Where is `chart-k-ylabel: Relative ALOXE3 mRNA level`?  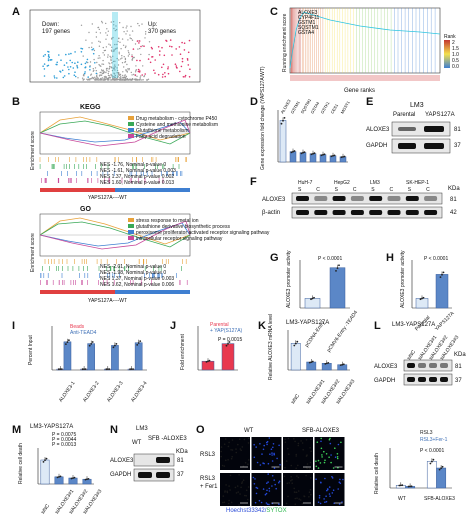
chart-k-ylabel: Relative ALOXE3 mRNA level is located at coordinates (271, 346).